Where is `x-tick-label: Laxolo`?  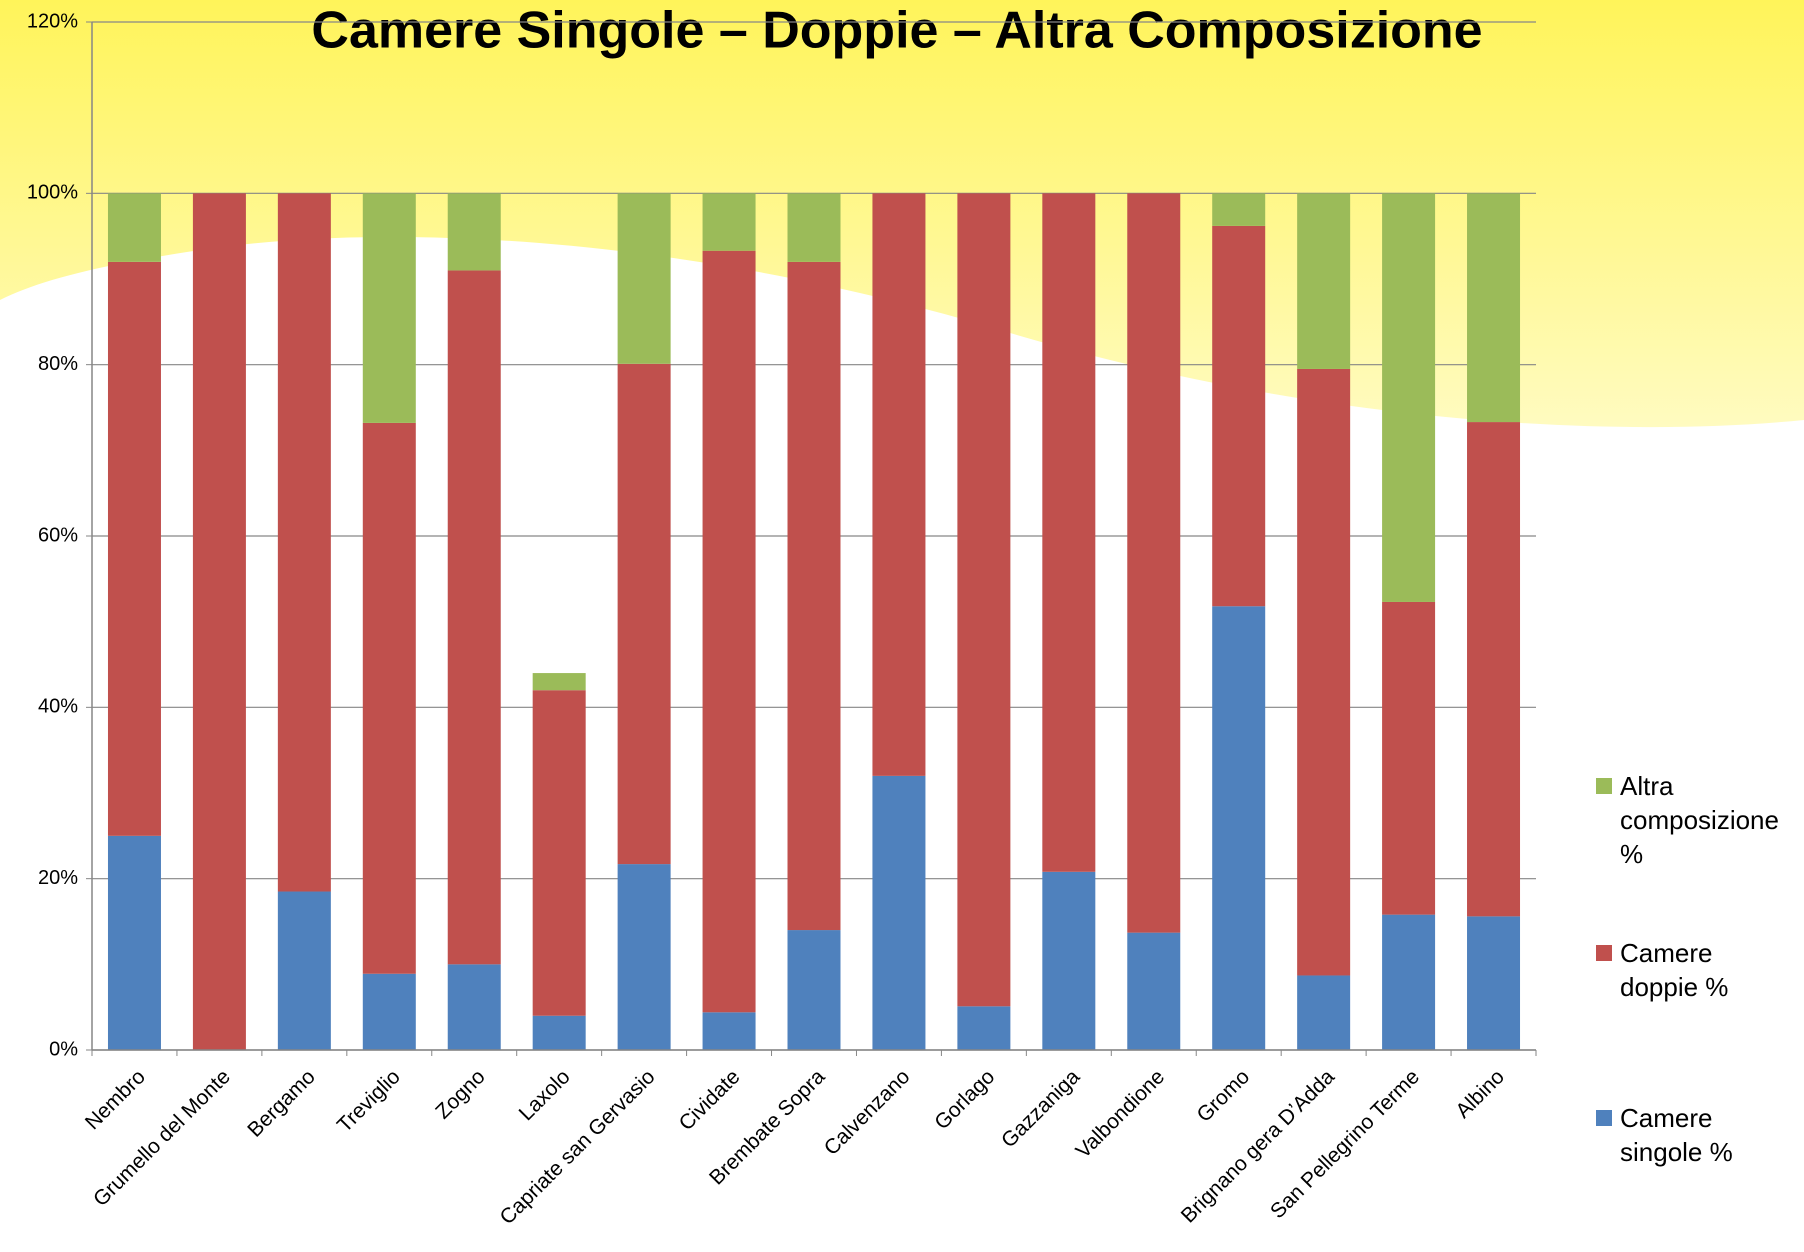
x-tick-label: Laxolo is located at coordinates (545, 1095).